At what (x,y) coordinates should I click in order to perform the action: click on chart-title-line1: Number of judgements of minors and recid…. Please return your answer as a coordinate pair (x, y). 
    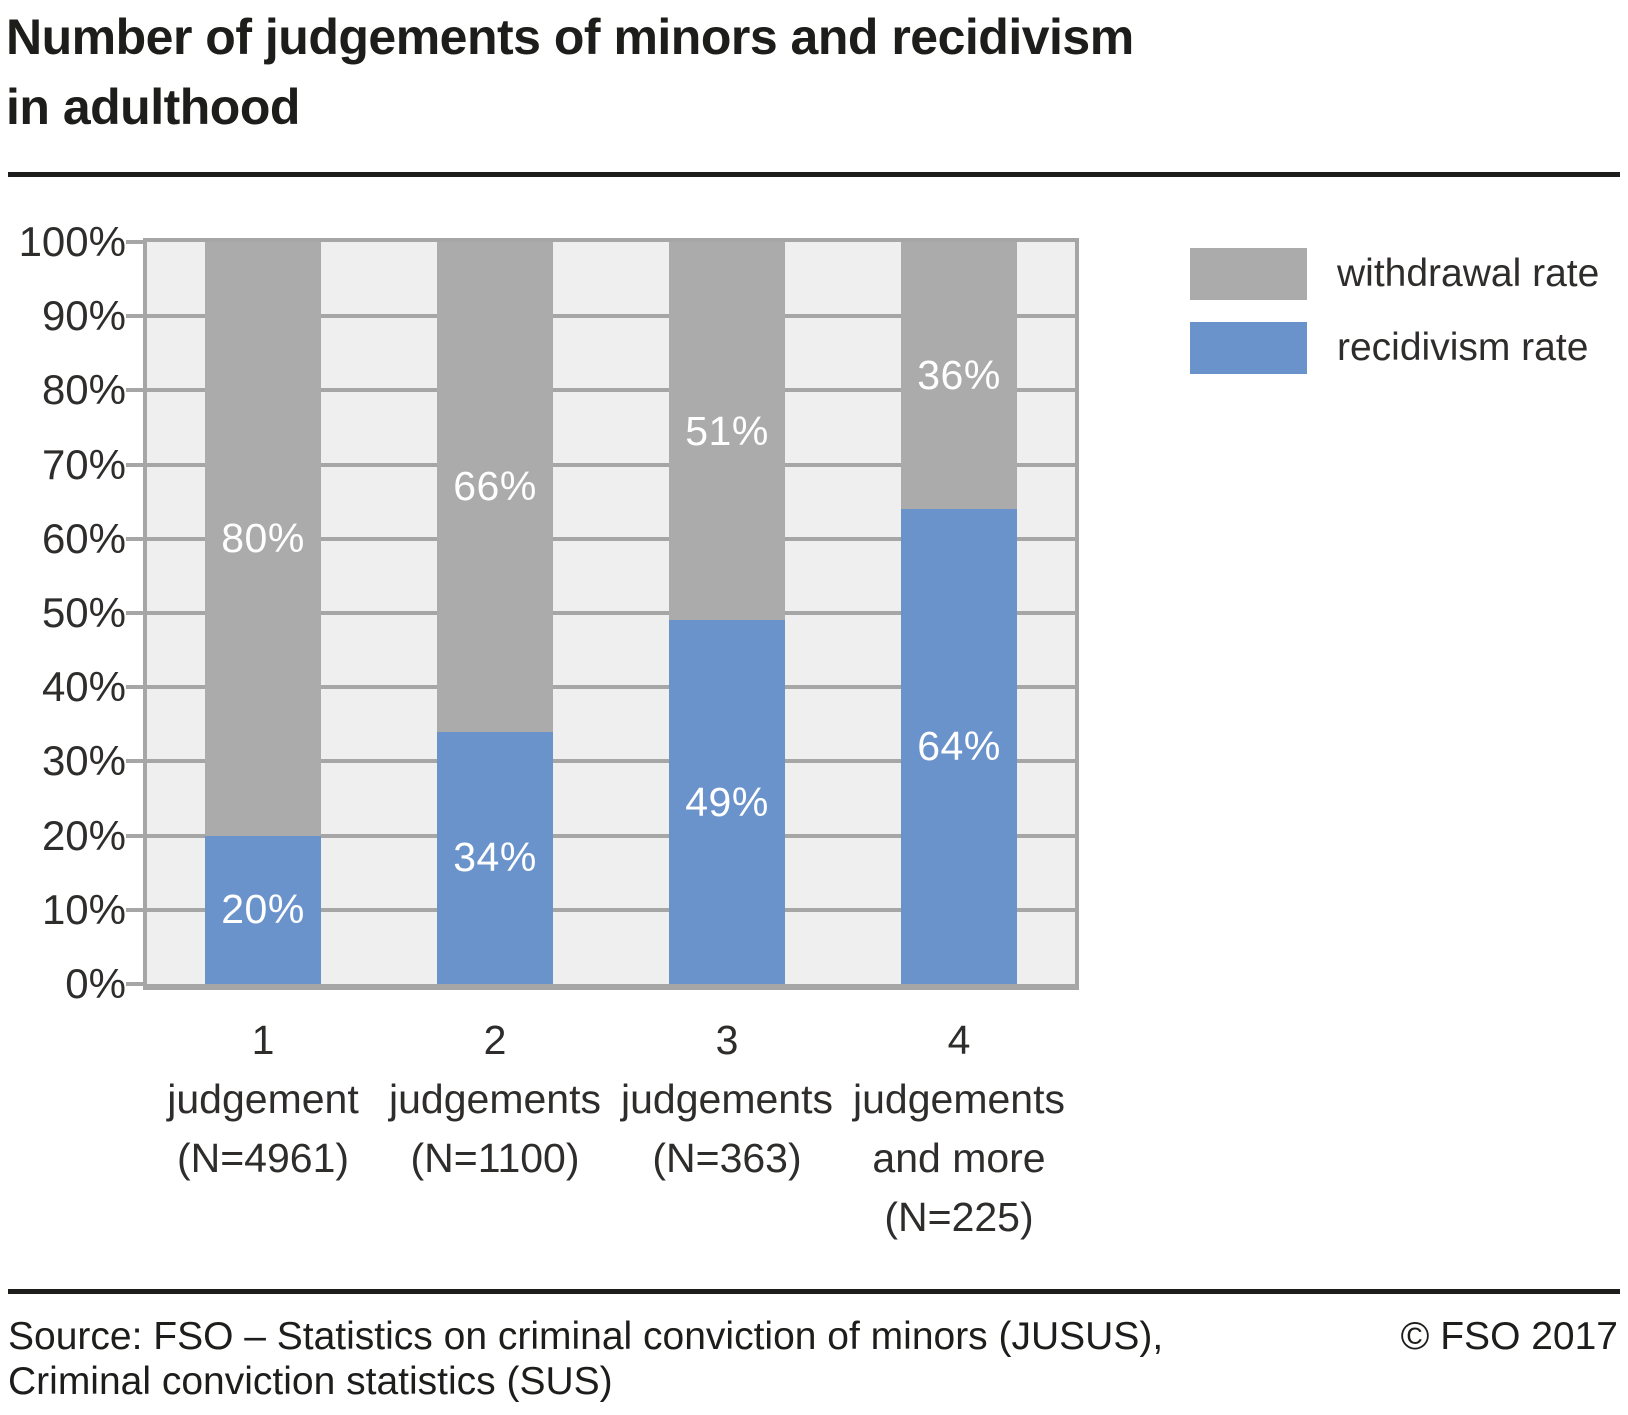
    Looking at the image, I should click on (570, 37).